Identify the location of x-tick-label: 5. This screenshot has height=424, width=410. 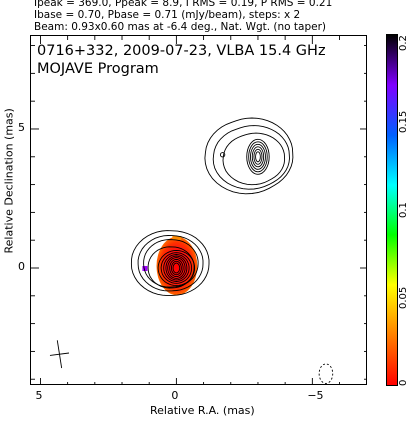
(39, 395).